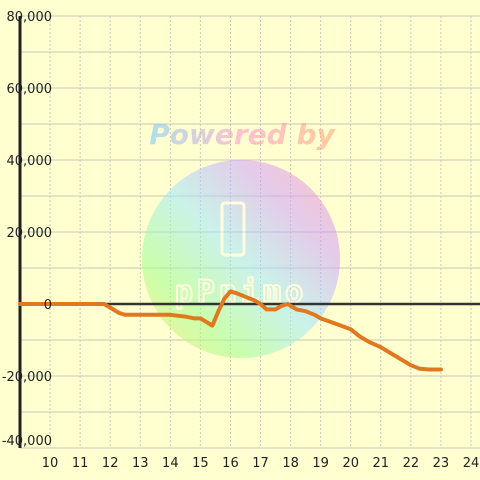 This screenshot has width=480, height=480. Describe the element at coordinates (411, 463) in the screenshot. I see `x-tick-label: 22` at that location.